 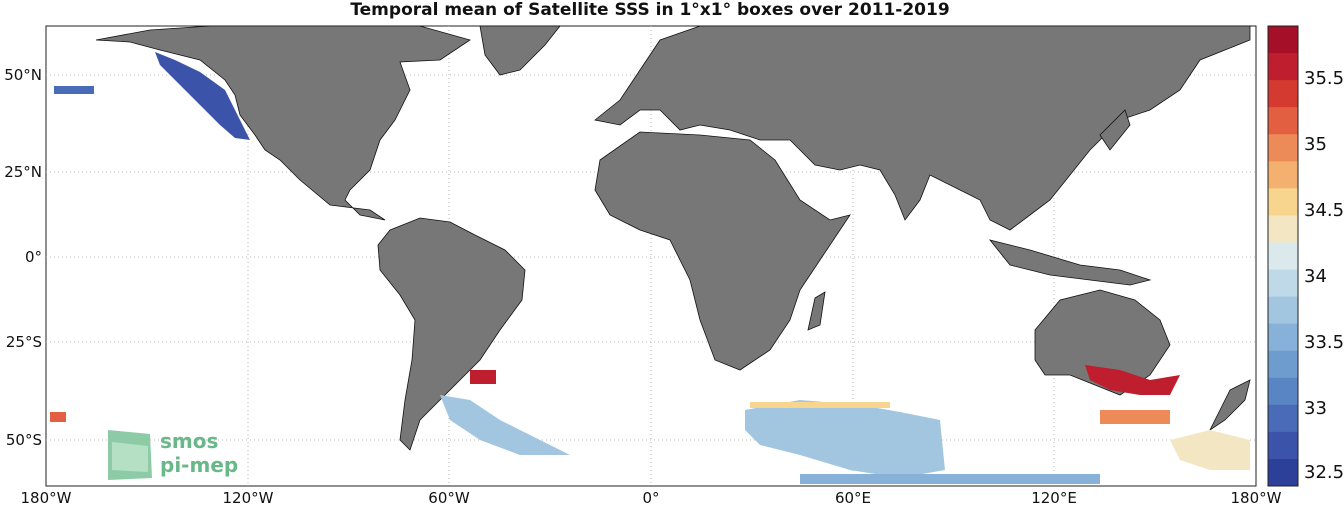 What do you see at coordinates (1324, 472) in the screenshot?
I see `colorbar-tick-6: 32.5` at bounding box center [1324, 472].